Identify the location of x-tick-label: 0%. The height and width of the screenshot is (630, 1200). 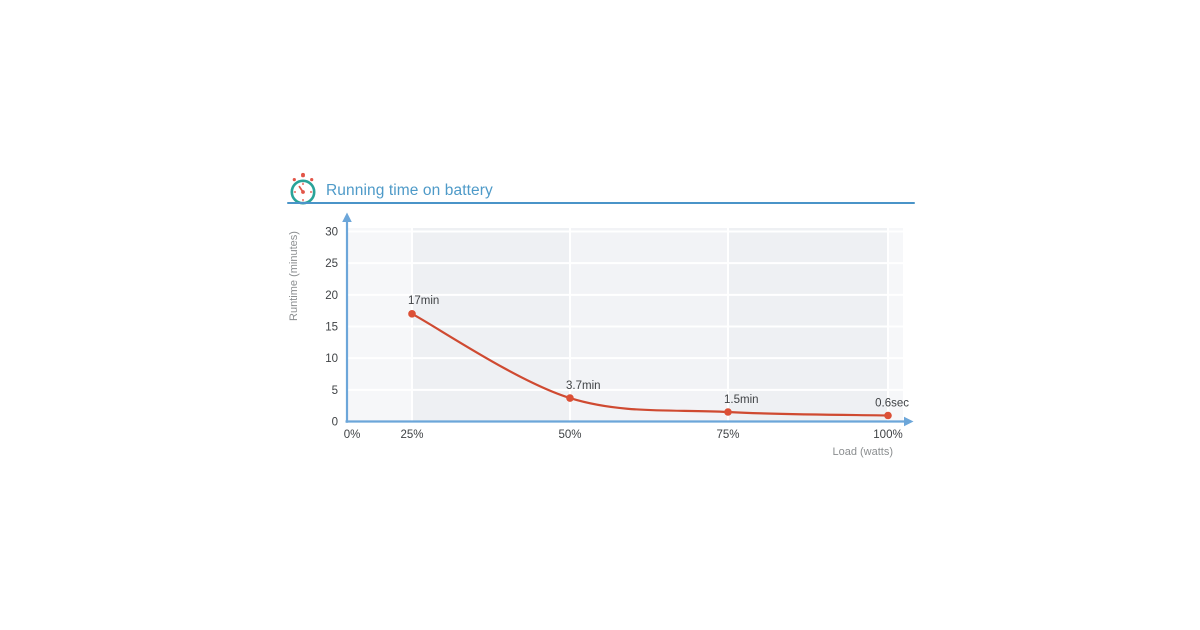
(352, 435).